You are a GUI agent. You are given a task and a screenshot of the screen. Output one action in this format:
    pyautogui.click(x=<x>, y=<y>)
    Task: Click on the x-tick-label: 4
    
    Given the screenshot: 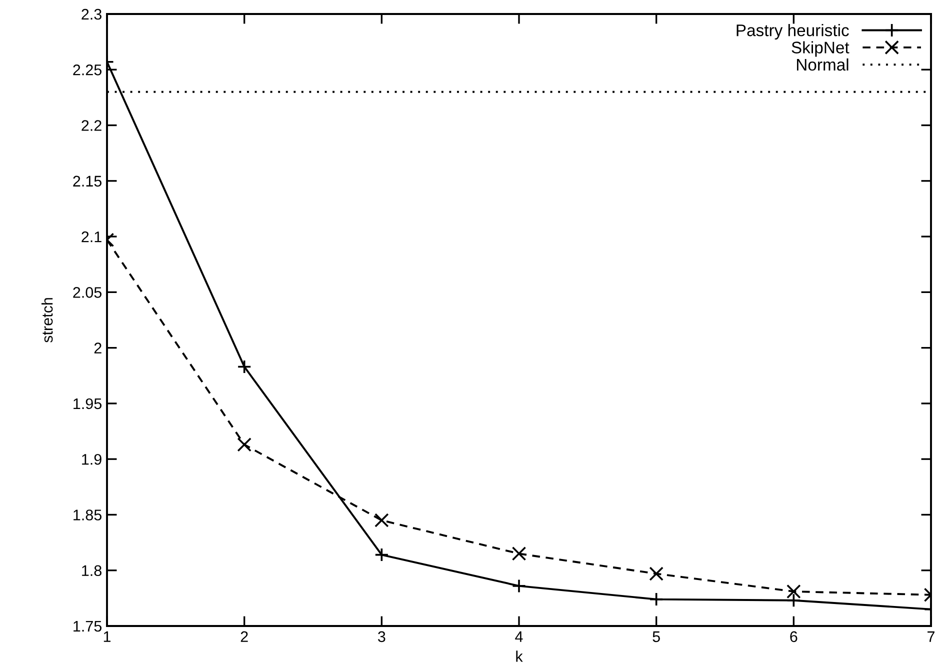 What is the action you would take?
    pyautogui.click(x=519, y=636)
    